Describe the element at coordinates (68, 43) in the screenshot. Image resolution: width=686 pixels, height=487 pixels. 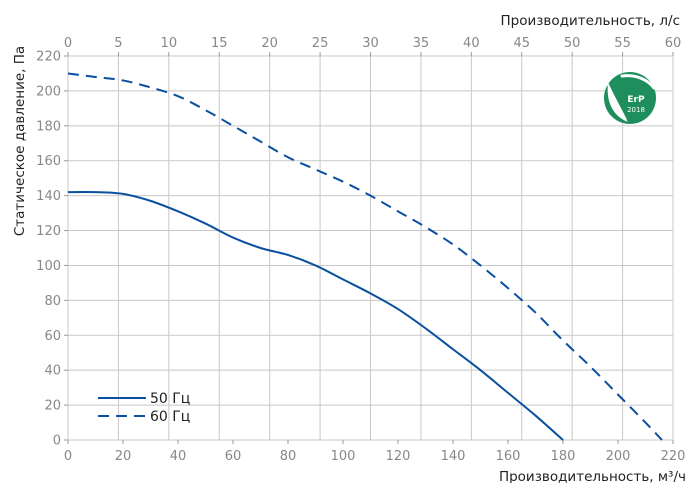
I see `x-top-tick-label: 0` at that location.